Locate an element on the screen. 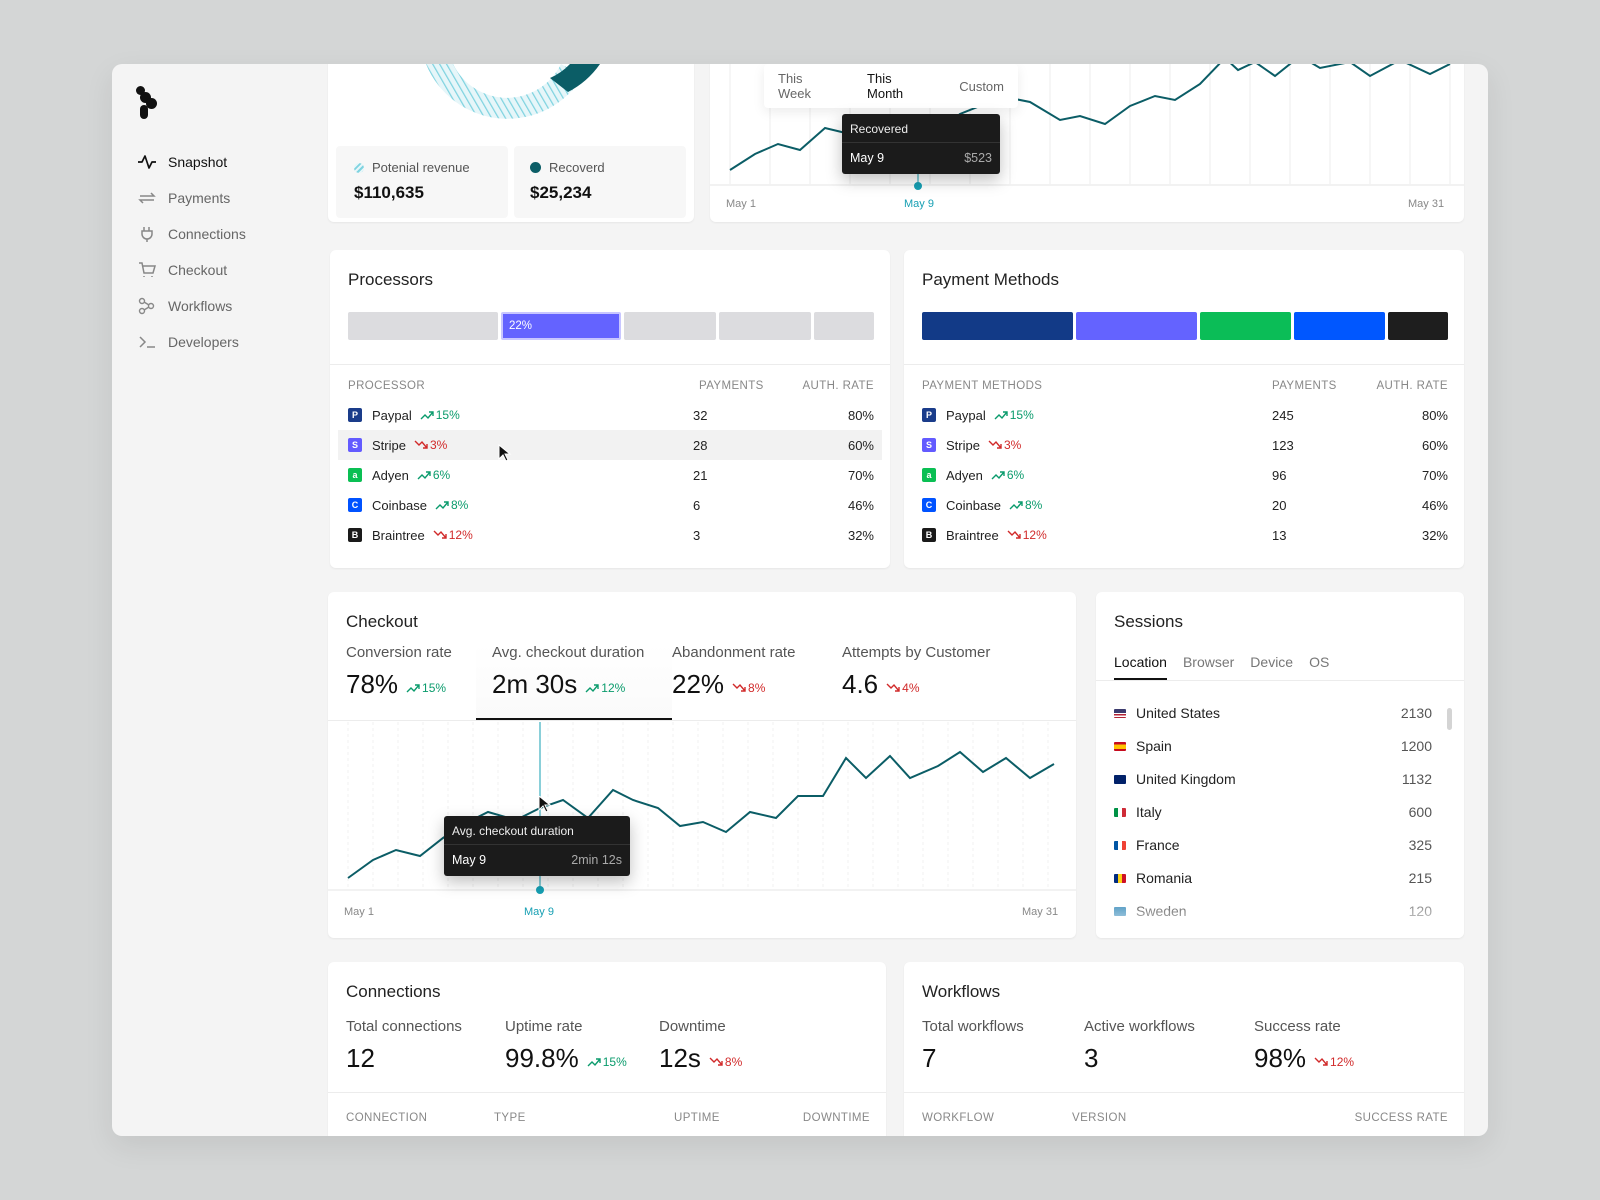  tab-custom: Custom is located at coordinates (981, 86).